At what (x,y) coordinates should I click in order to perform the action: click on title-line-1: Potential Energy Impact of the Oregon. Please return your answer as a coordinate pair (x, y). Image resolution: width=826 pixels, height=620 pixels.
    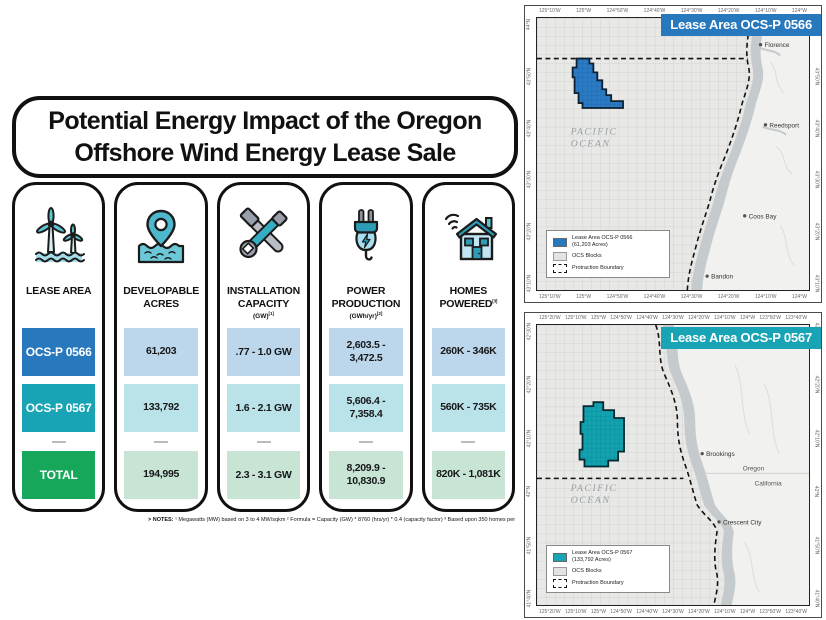
    Looking at the image, I should click on (265, 120).